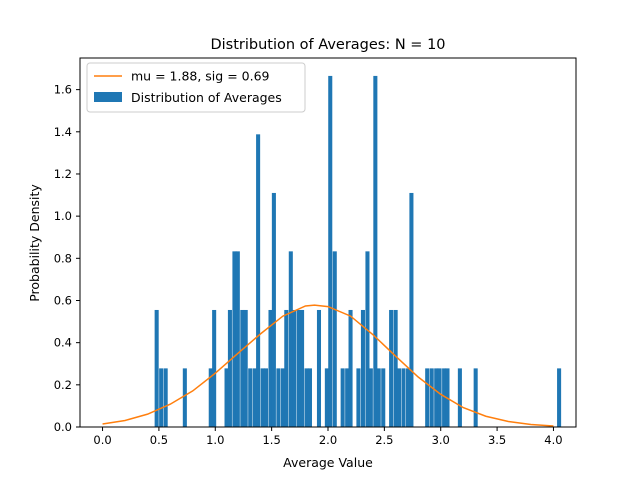  What do you see at coordinates (63, 300) in the screenshot?
I see `y-tick-label: 0.6` at bounding box center [63, 300].